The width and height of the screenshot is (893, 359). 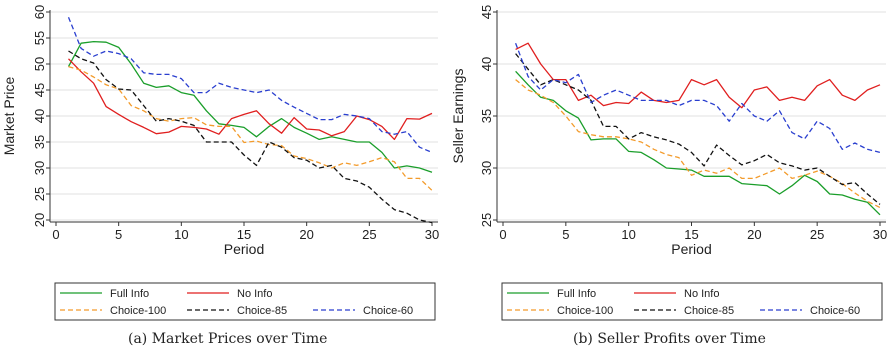 What do you see at coordinates (39, 12) in the screenshot?
I see `y-tick-label: 60` at bounding box center [39, 12].